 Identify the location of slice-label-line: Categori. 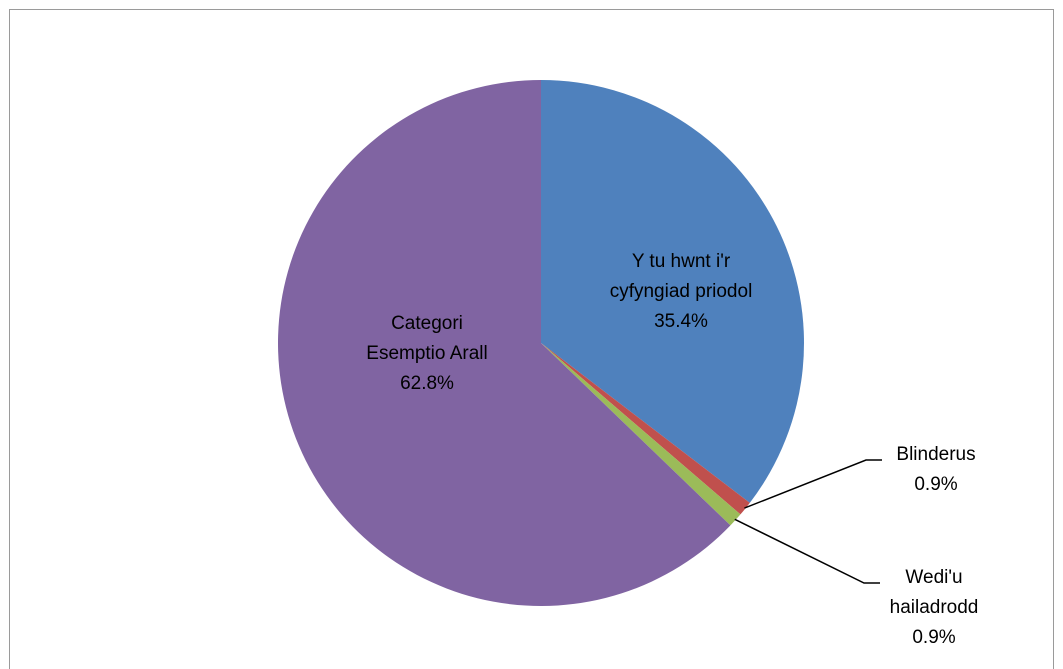
(427, 323).